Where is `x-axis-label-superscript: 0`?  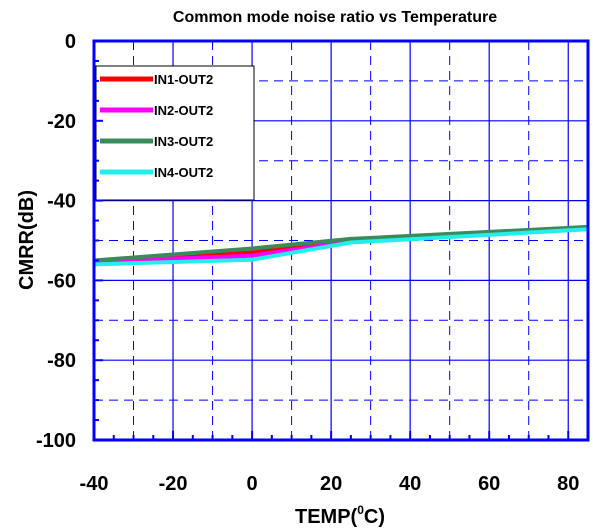
x-axis-label-superscript: 0 is located at coordinates (360, 510).